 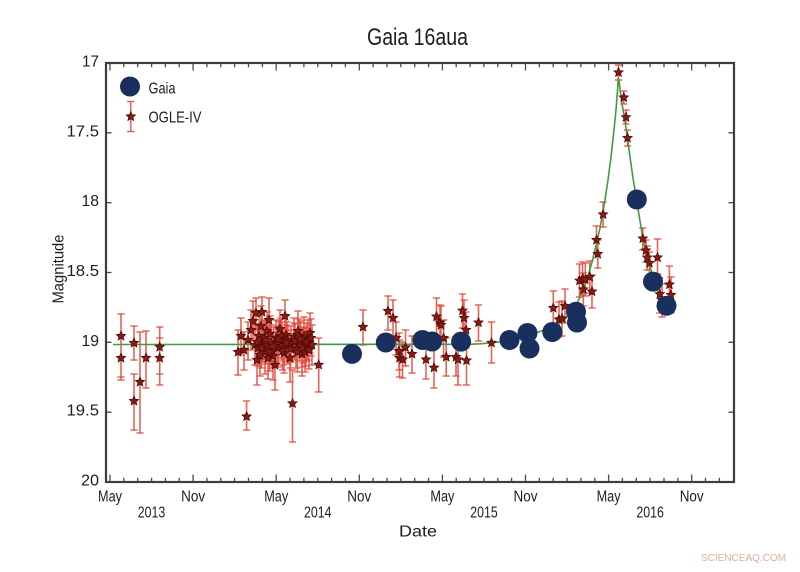 I want to click on svg-text: 2015, so click(x=484, y=513).